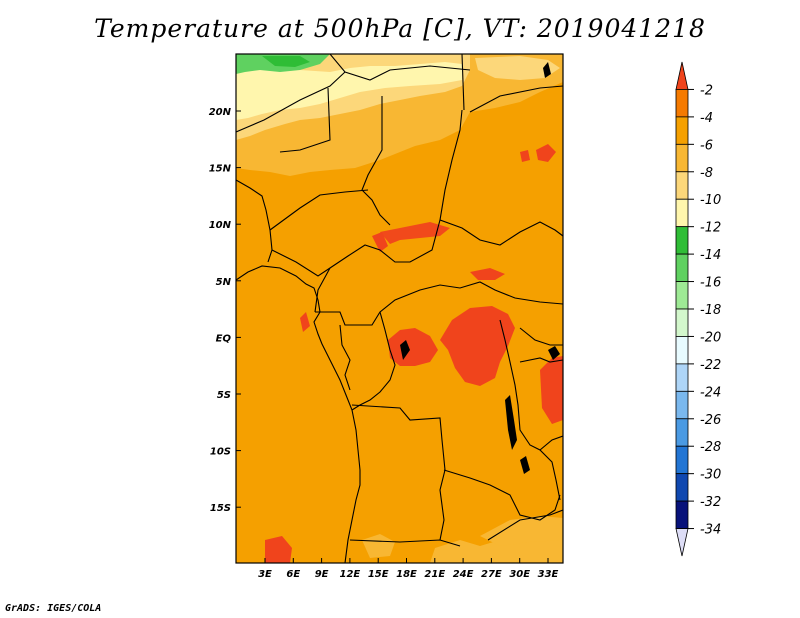  Describe the element at coordinates (265, 574) in the screenshot. I see `lon-label: 3E` at that location.